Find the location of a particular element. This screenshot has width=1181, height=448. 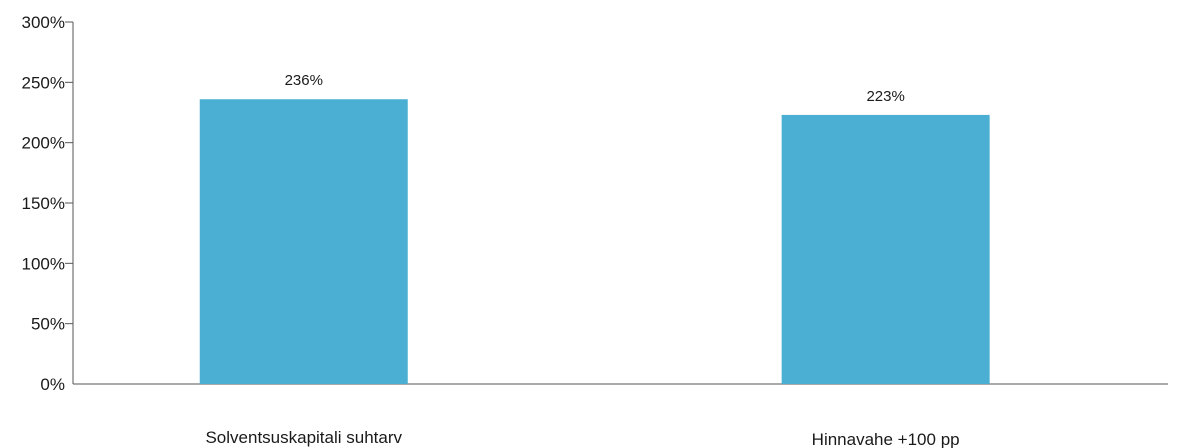

category-label: Hinnavahe +100 pp is located at coordinates (886, 439).